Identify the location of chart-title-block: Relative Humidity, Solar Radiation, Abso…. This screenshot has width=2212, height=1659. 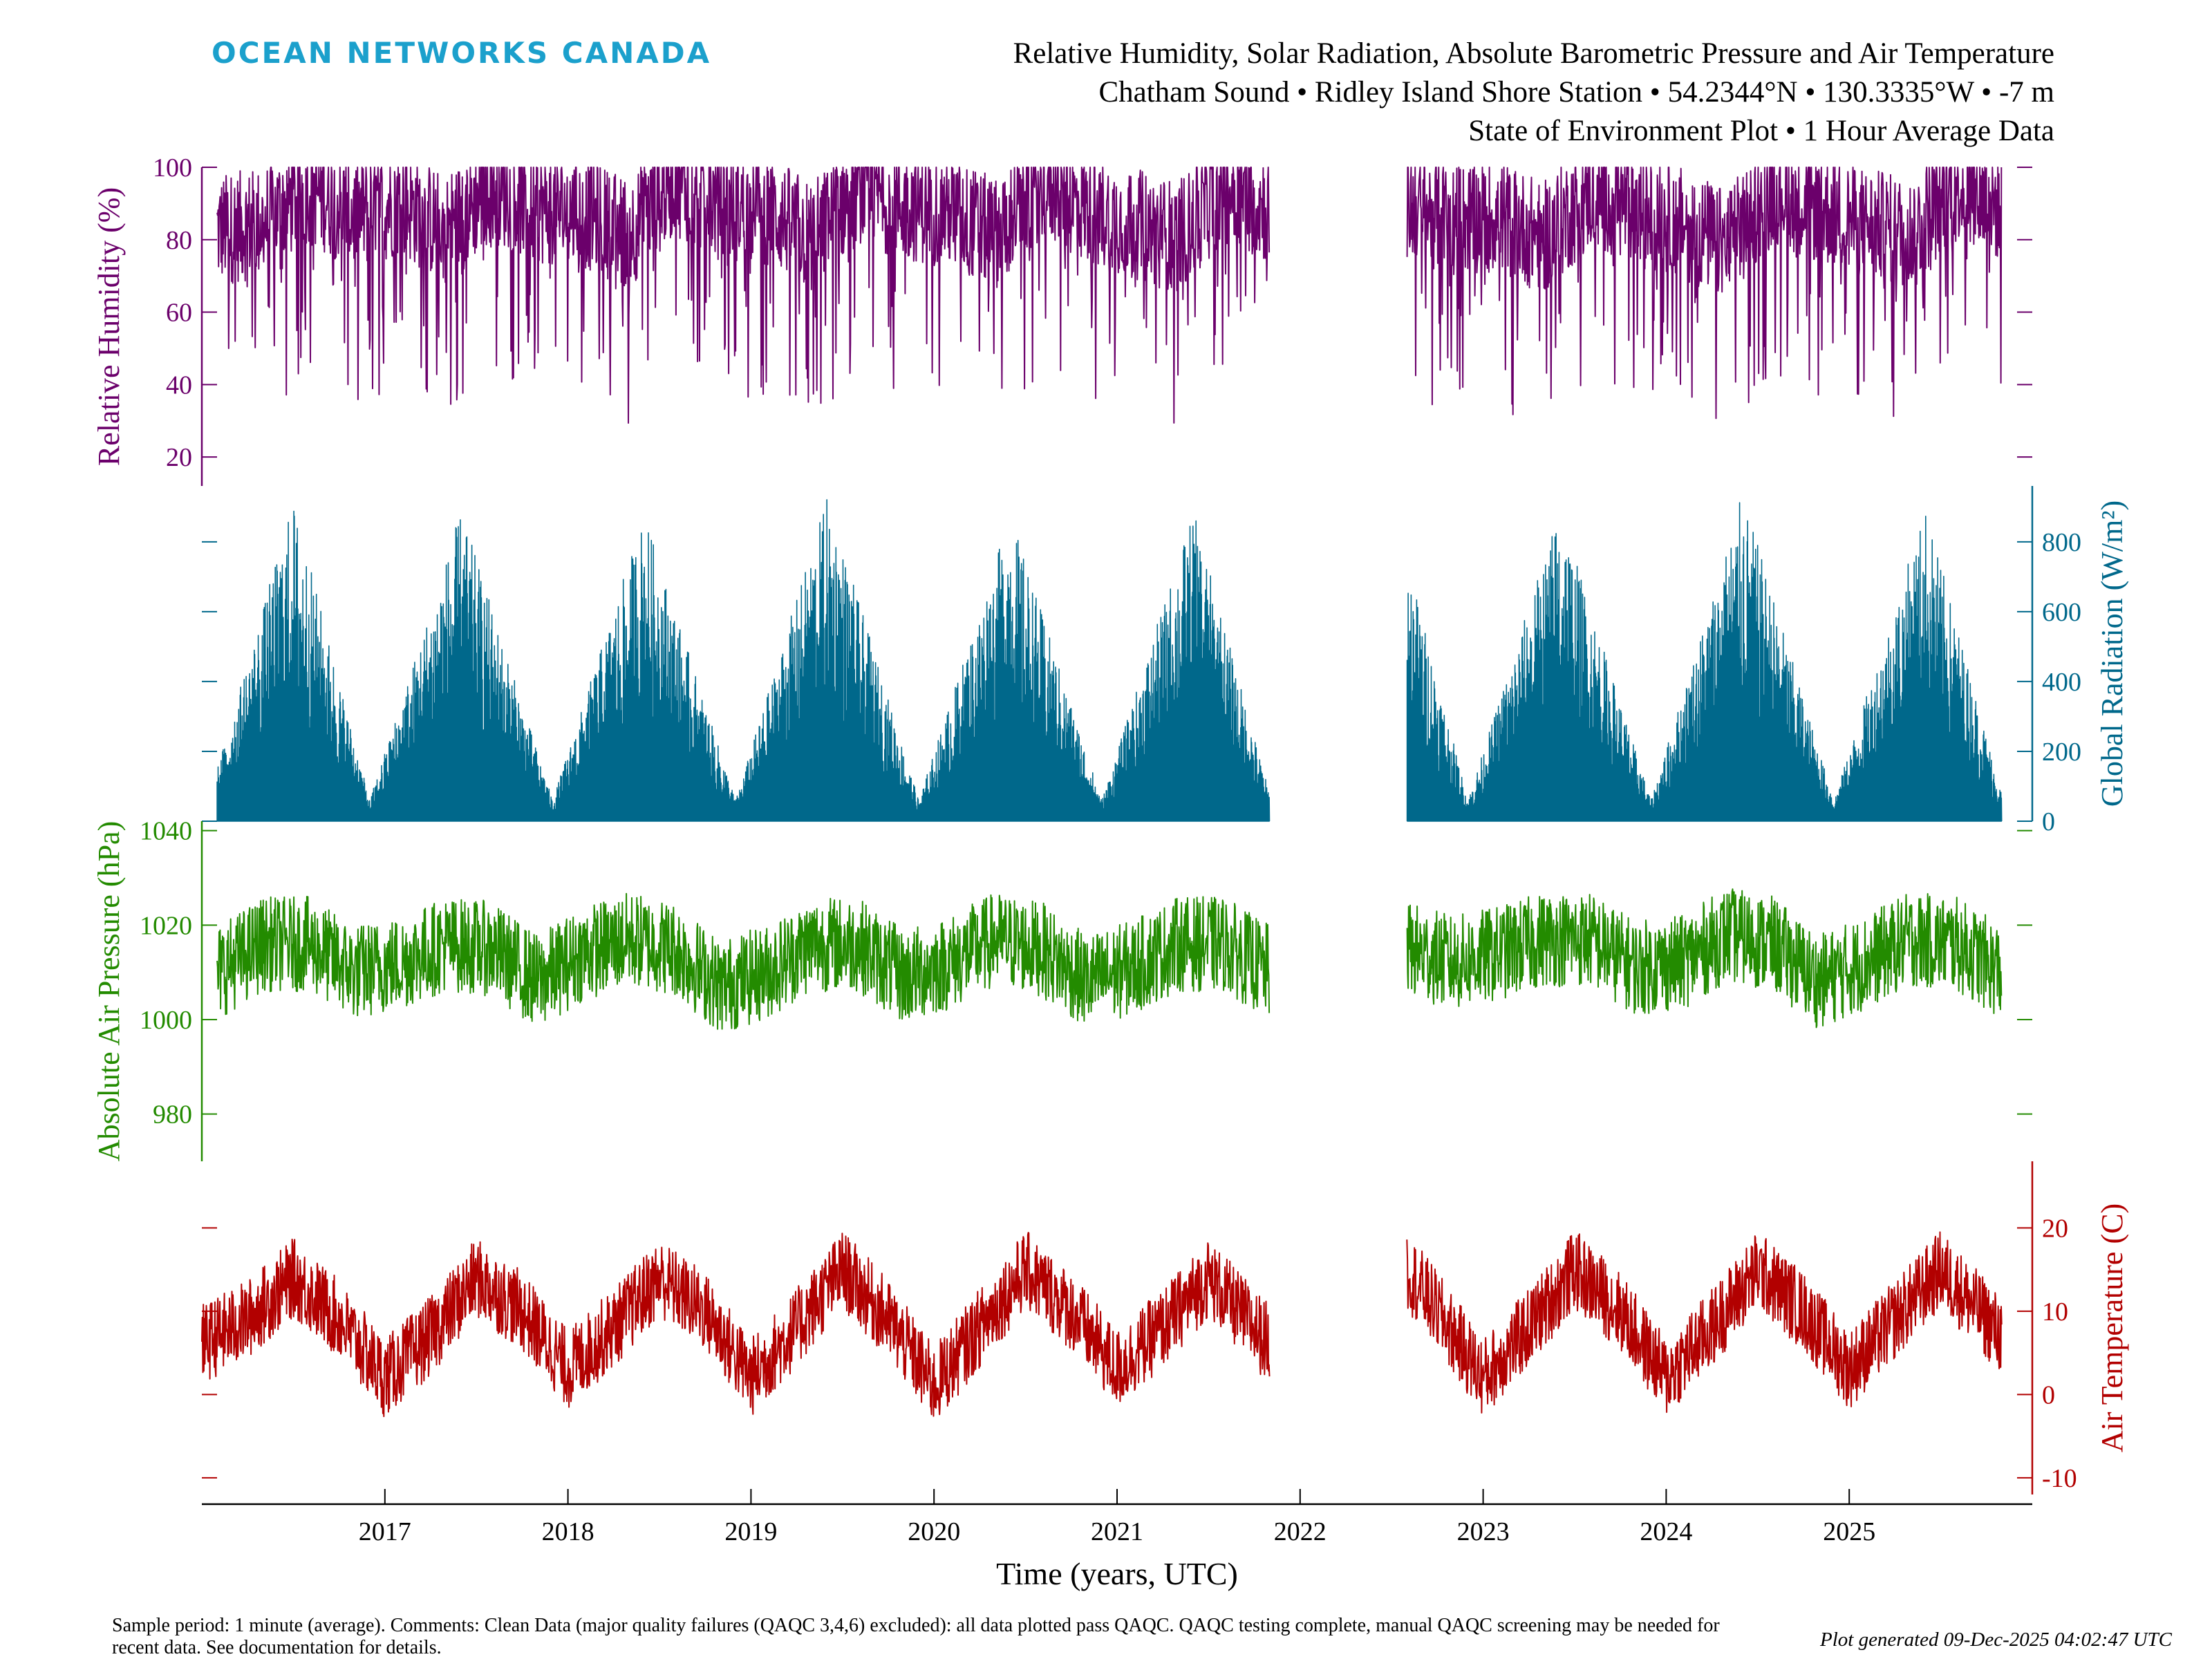
(1534, 93).